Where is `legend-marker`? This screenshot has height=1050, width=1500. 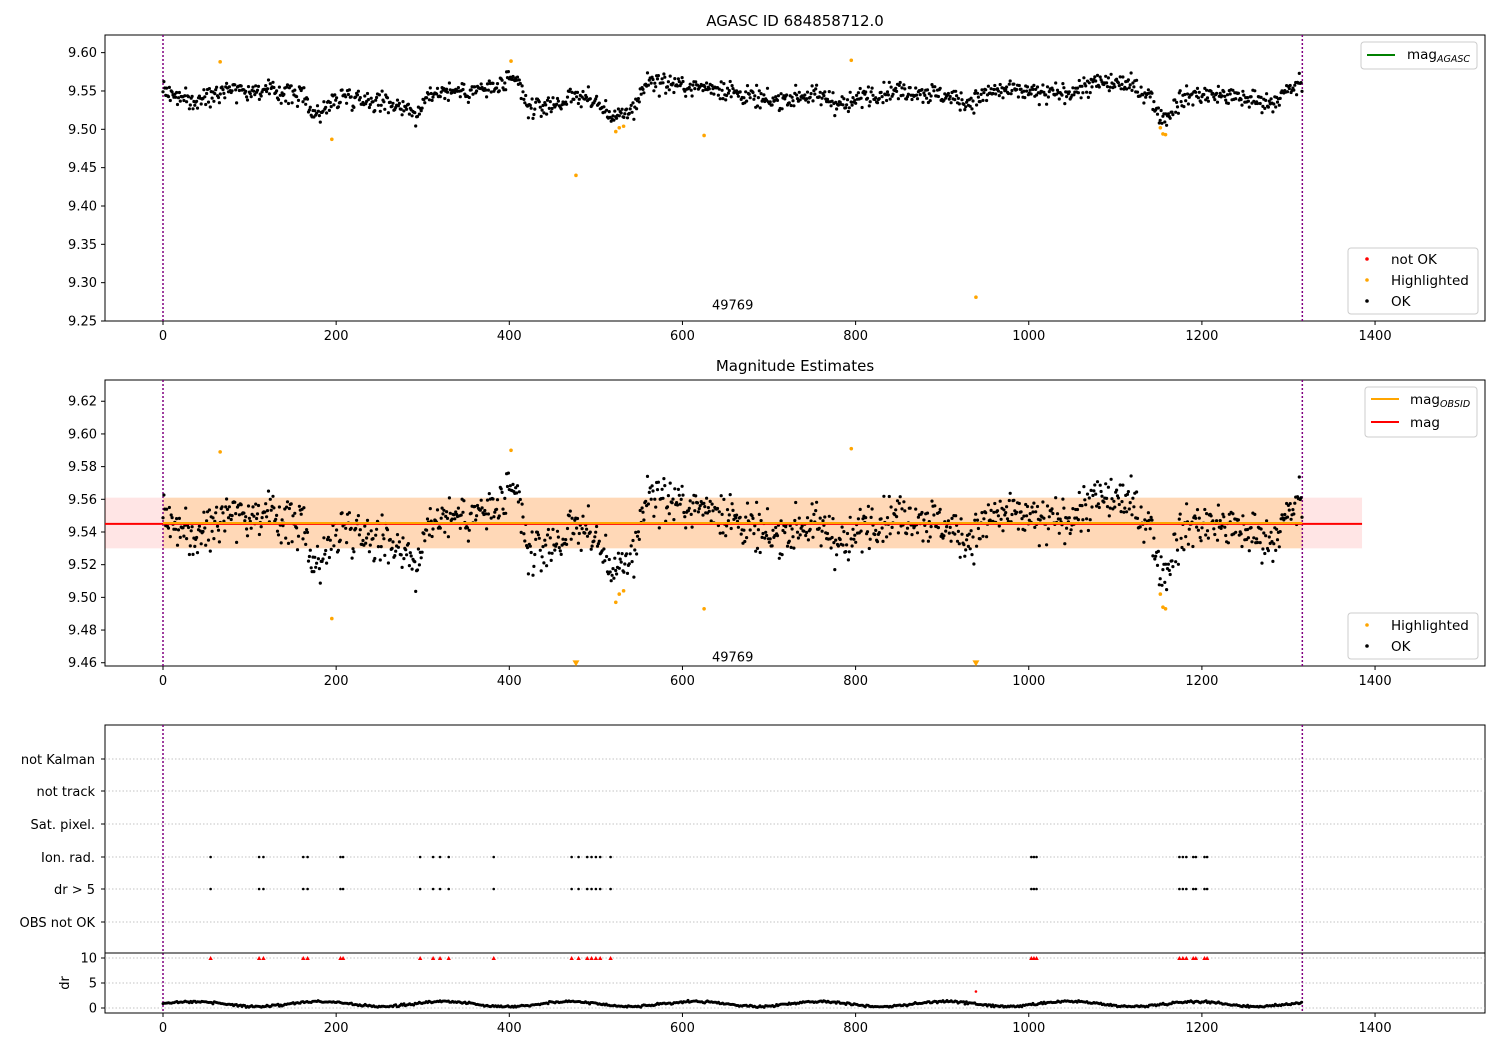
legend-marker is located at coordinates (1367, 280).